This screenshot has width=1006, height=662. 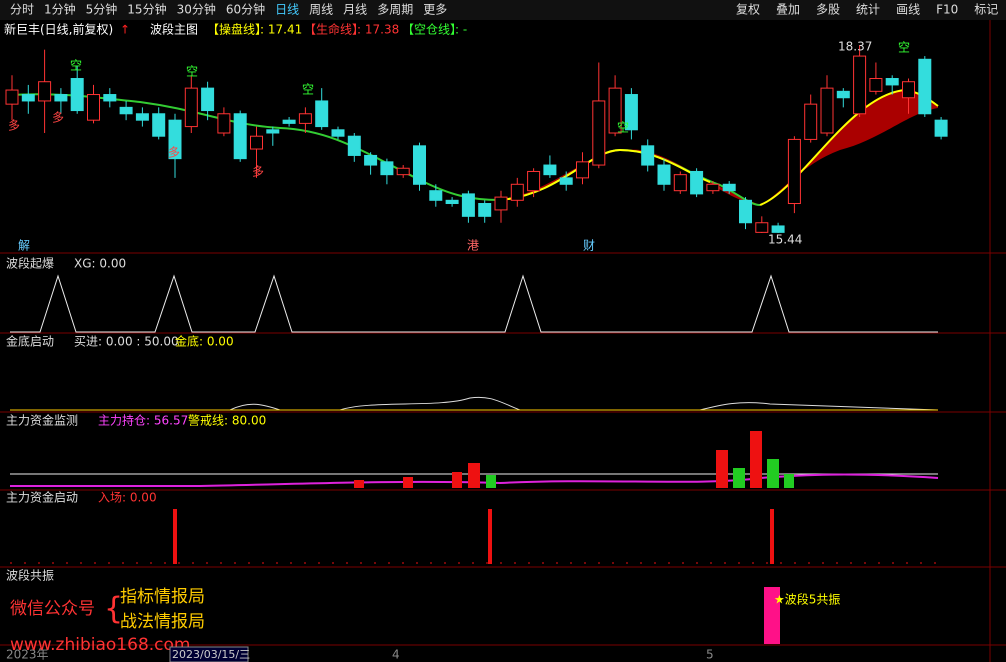 I want to click on time-axis: 2023年 2023/03/15/三 4 5, so click(x=360, y=654).